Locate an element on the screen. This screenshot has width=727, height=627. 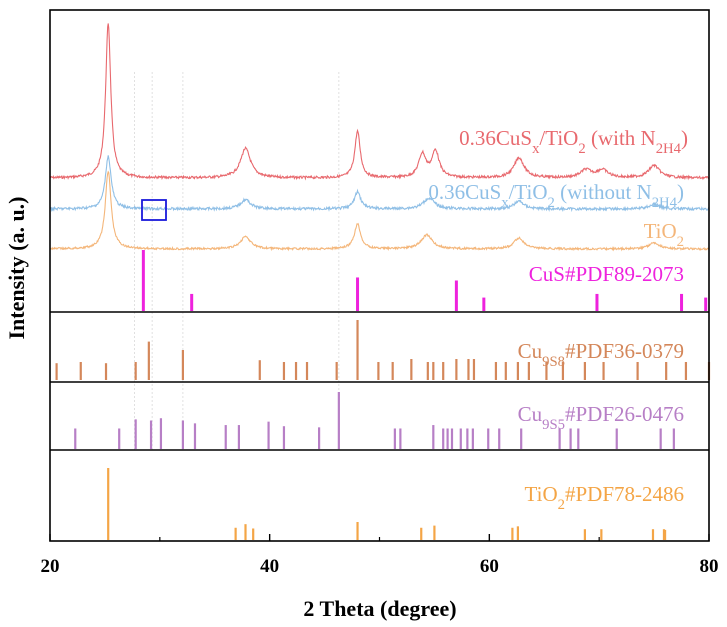
series-label-1: 0.36CuSx/TiO2 (with N2H4) is located at coordinates (573, 141).